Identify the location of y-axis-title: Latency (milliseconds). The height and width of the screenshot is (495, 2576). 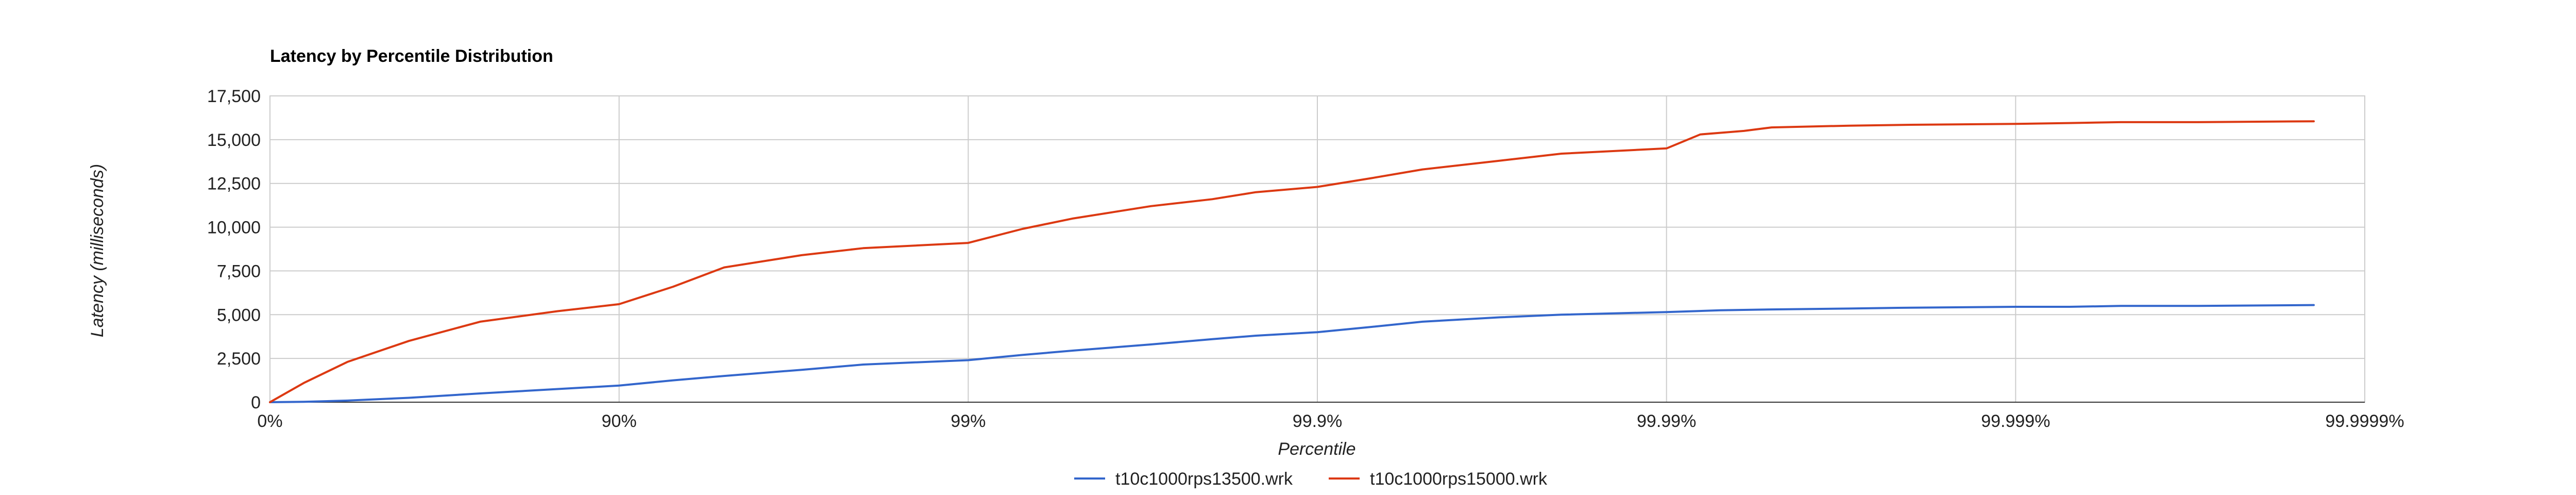
(97, 250).